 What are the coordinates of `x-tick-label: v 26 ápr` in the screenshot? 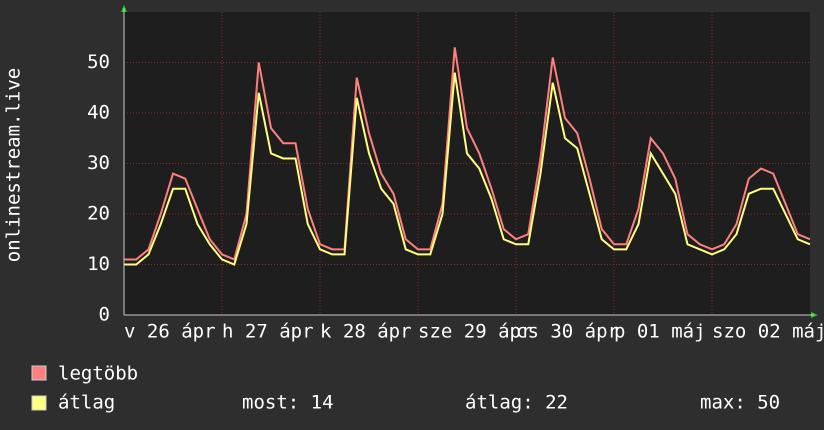 It's located at (170, 332).